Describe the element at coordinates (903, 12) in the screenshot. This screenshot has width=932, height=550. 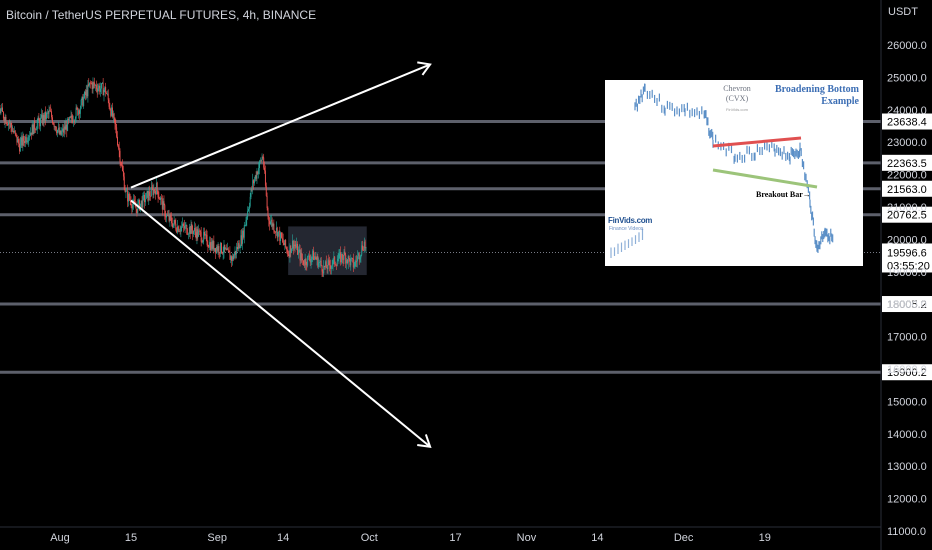
I see `currency-label: USDT` at that location.